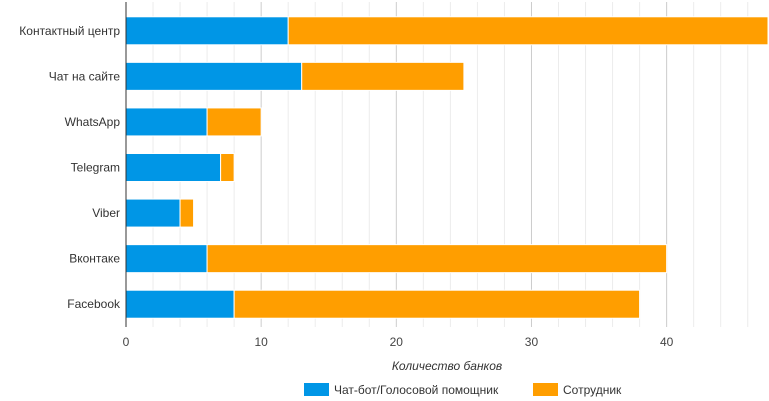 The height and width of the screenshot is (401, 769). Describe the element at coordinates (261, 342) in the screenshot. I see `x-tick-label-10: 10` at that location.